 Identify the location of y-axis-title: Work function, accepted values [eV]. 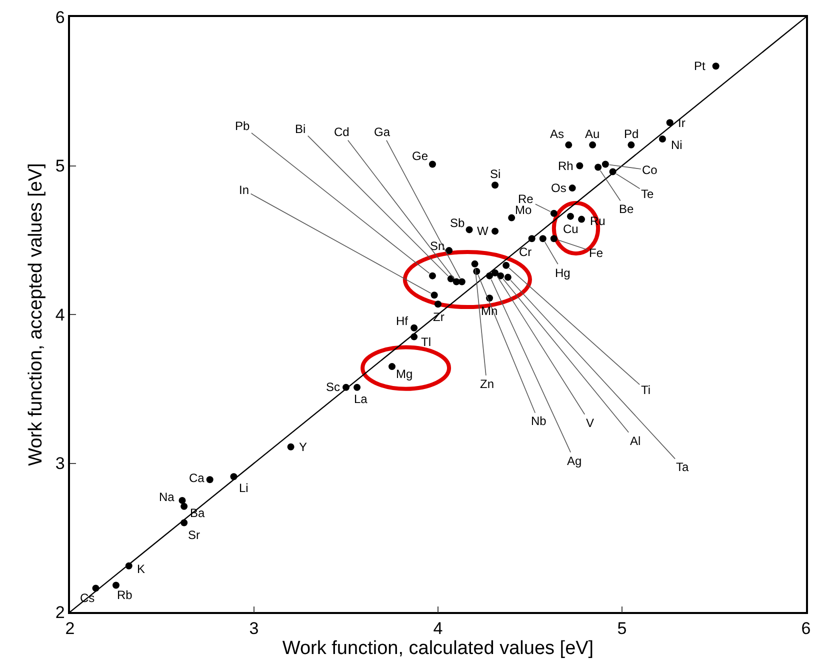
(36, 314).